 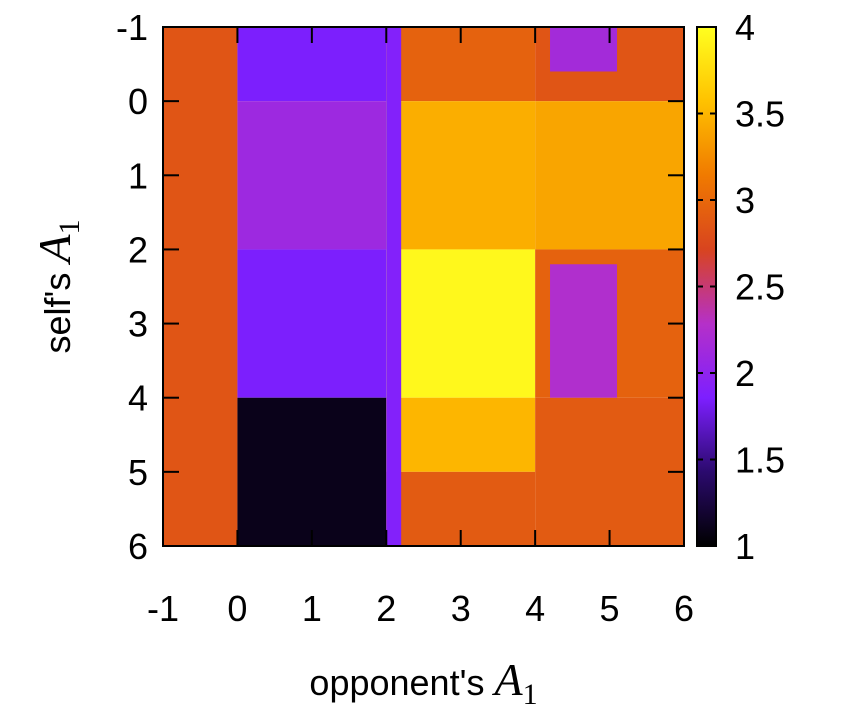 What do you see at coordinates (745, 27) in the screenshot?
I see `colorbar-tick-label: 4` at bounding box center [745, 27].